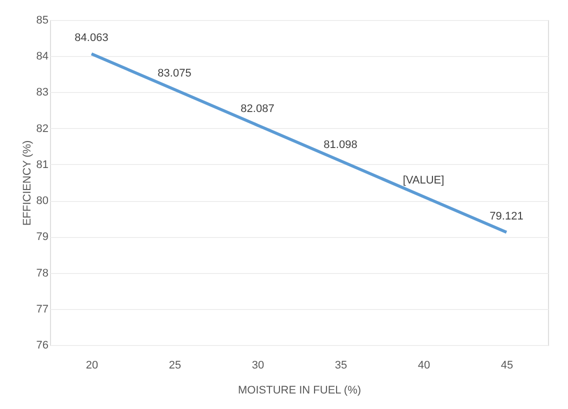 This screenshot has width=568, height=409. I want to click on data-label: 81.098, so click(341, 144).